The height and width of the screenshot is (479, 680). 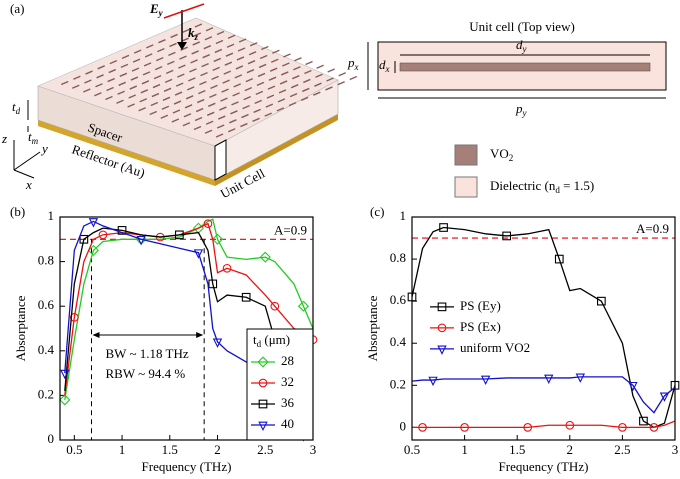 I want to click on reflector, so click(x=276, y=150).